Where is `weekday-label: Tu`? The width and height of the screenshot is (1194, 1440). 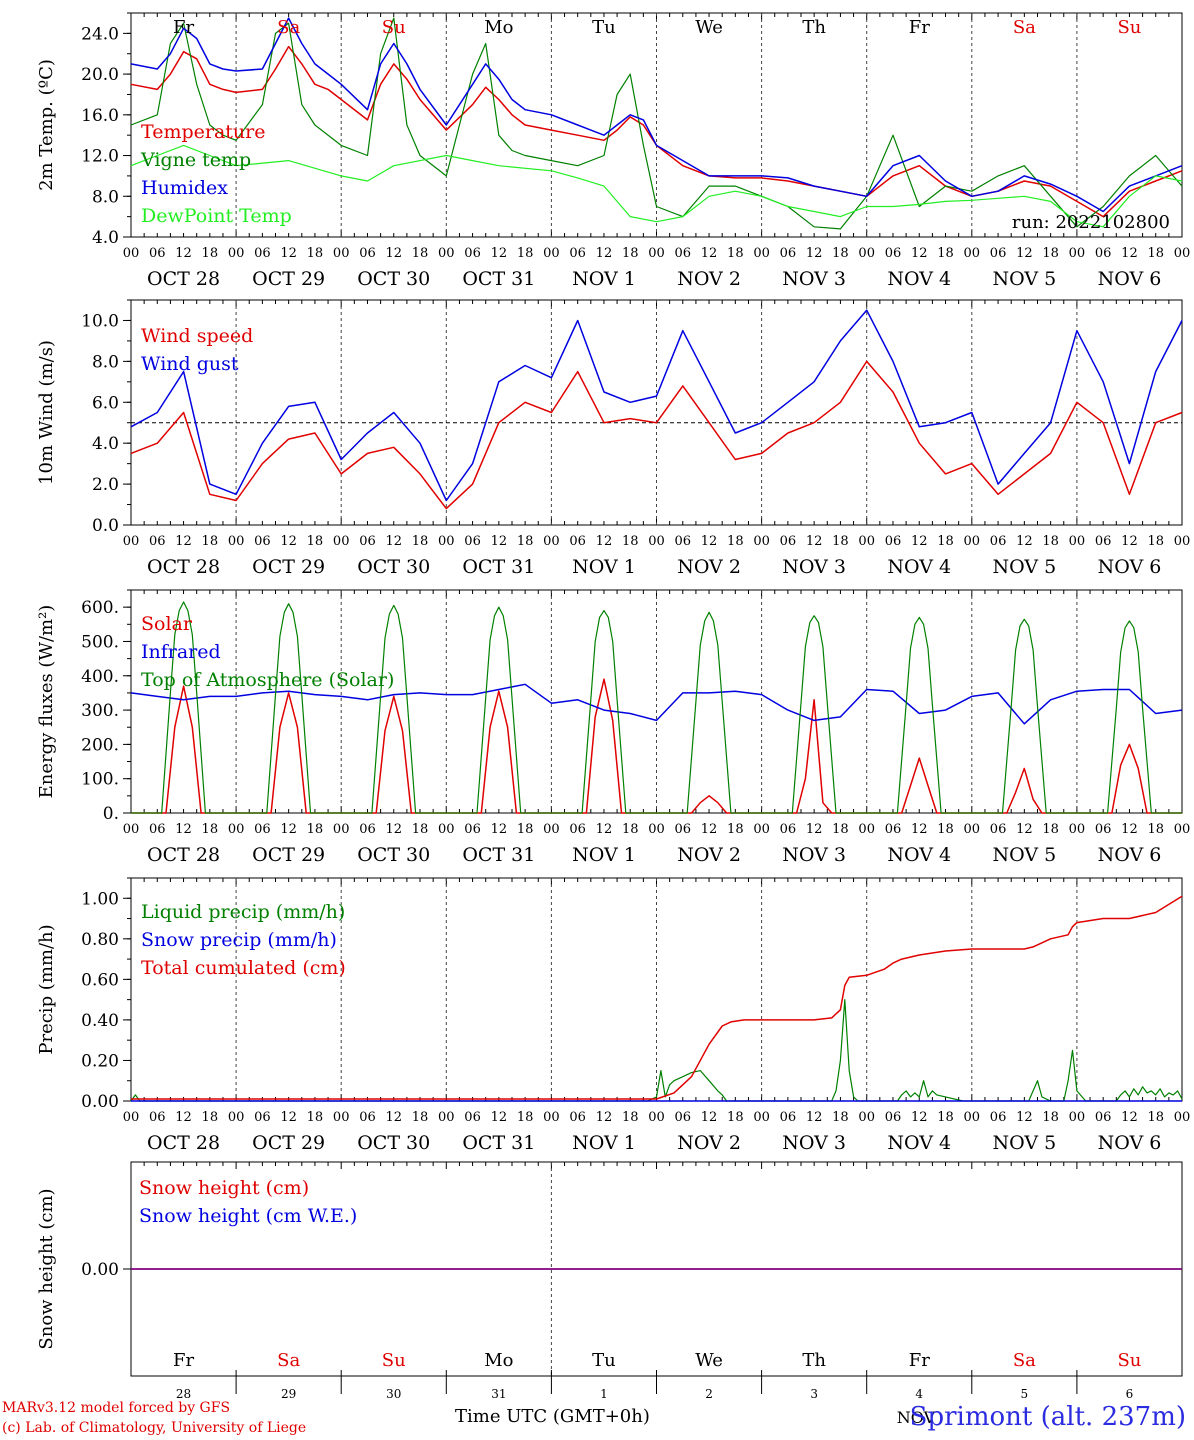
weekday-label: Tu is located at coordinates (604, 27).